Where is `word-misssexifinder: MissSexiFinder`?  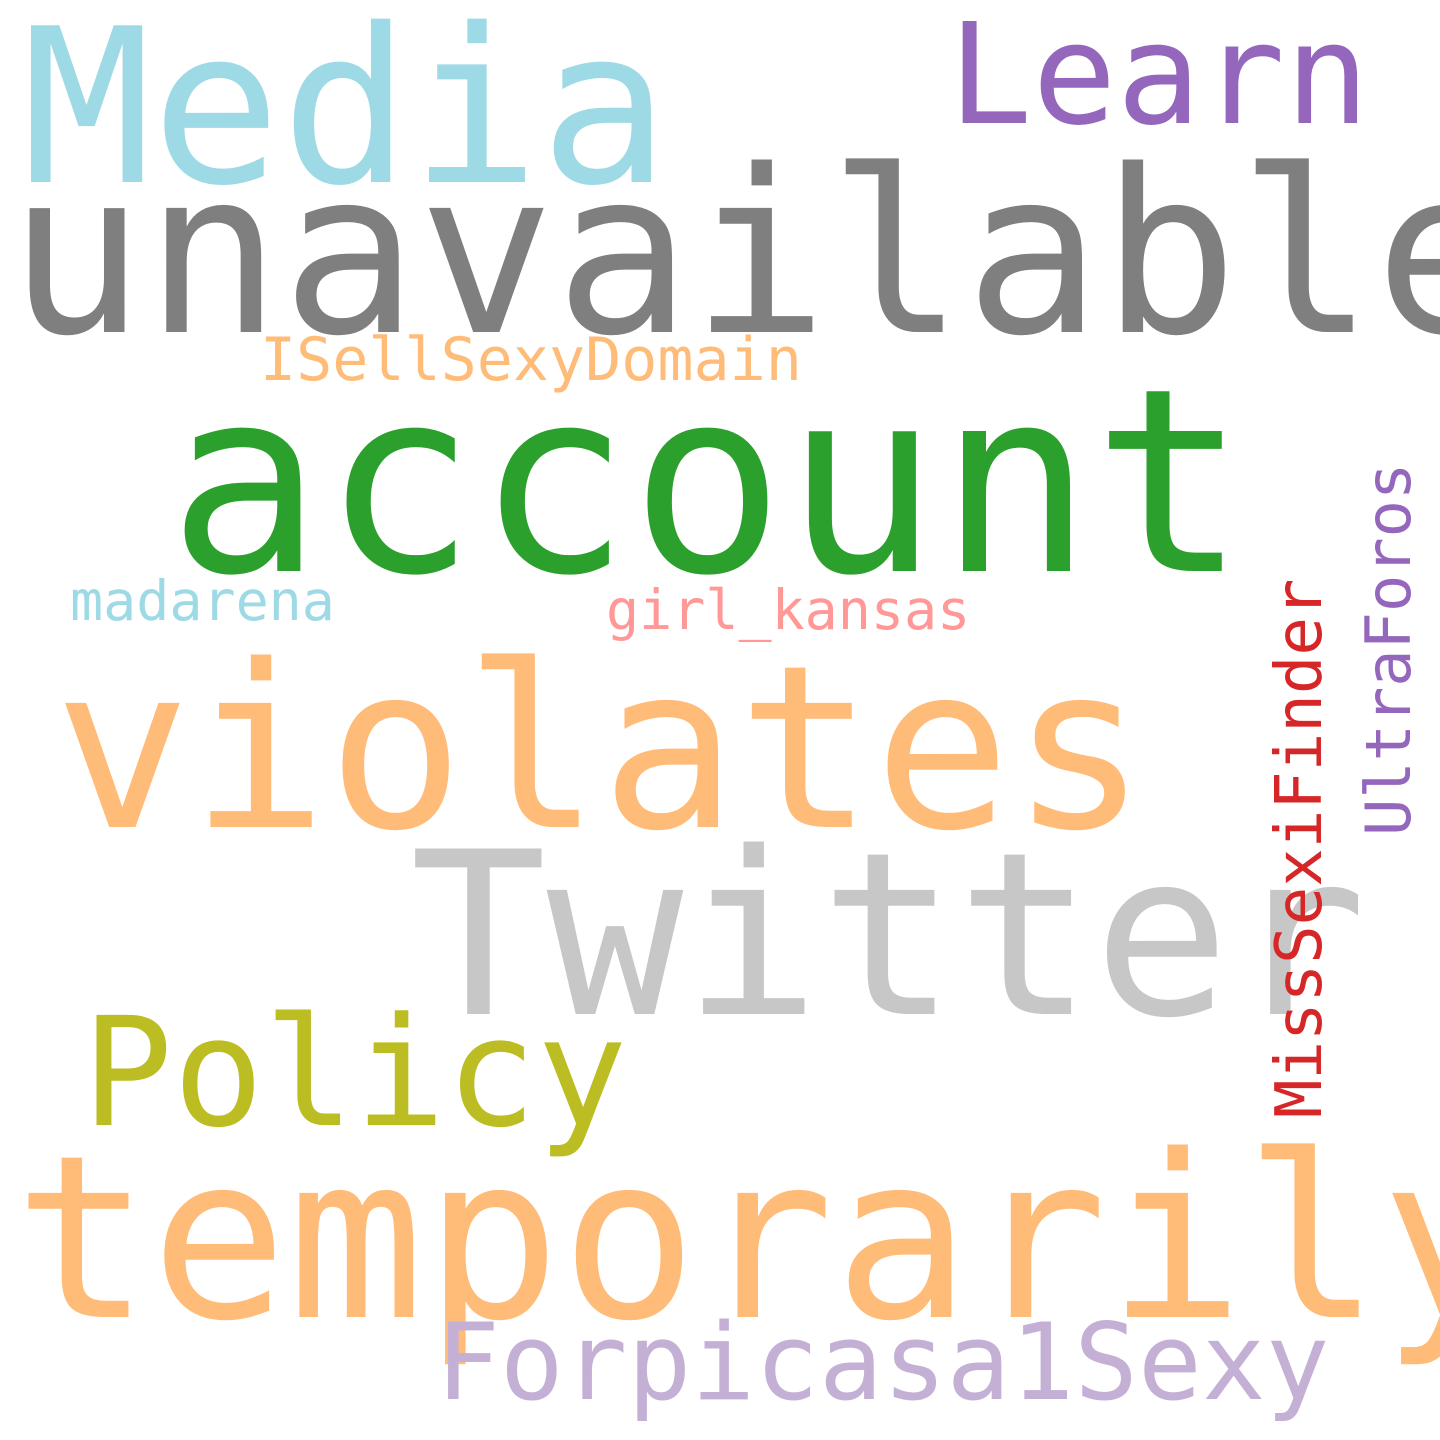 word-misssexifinder: MissSexiFinder is located at coordinates (1300, 848).